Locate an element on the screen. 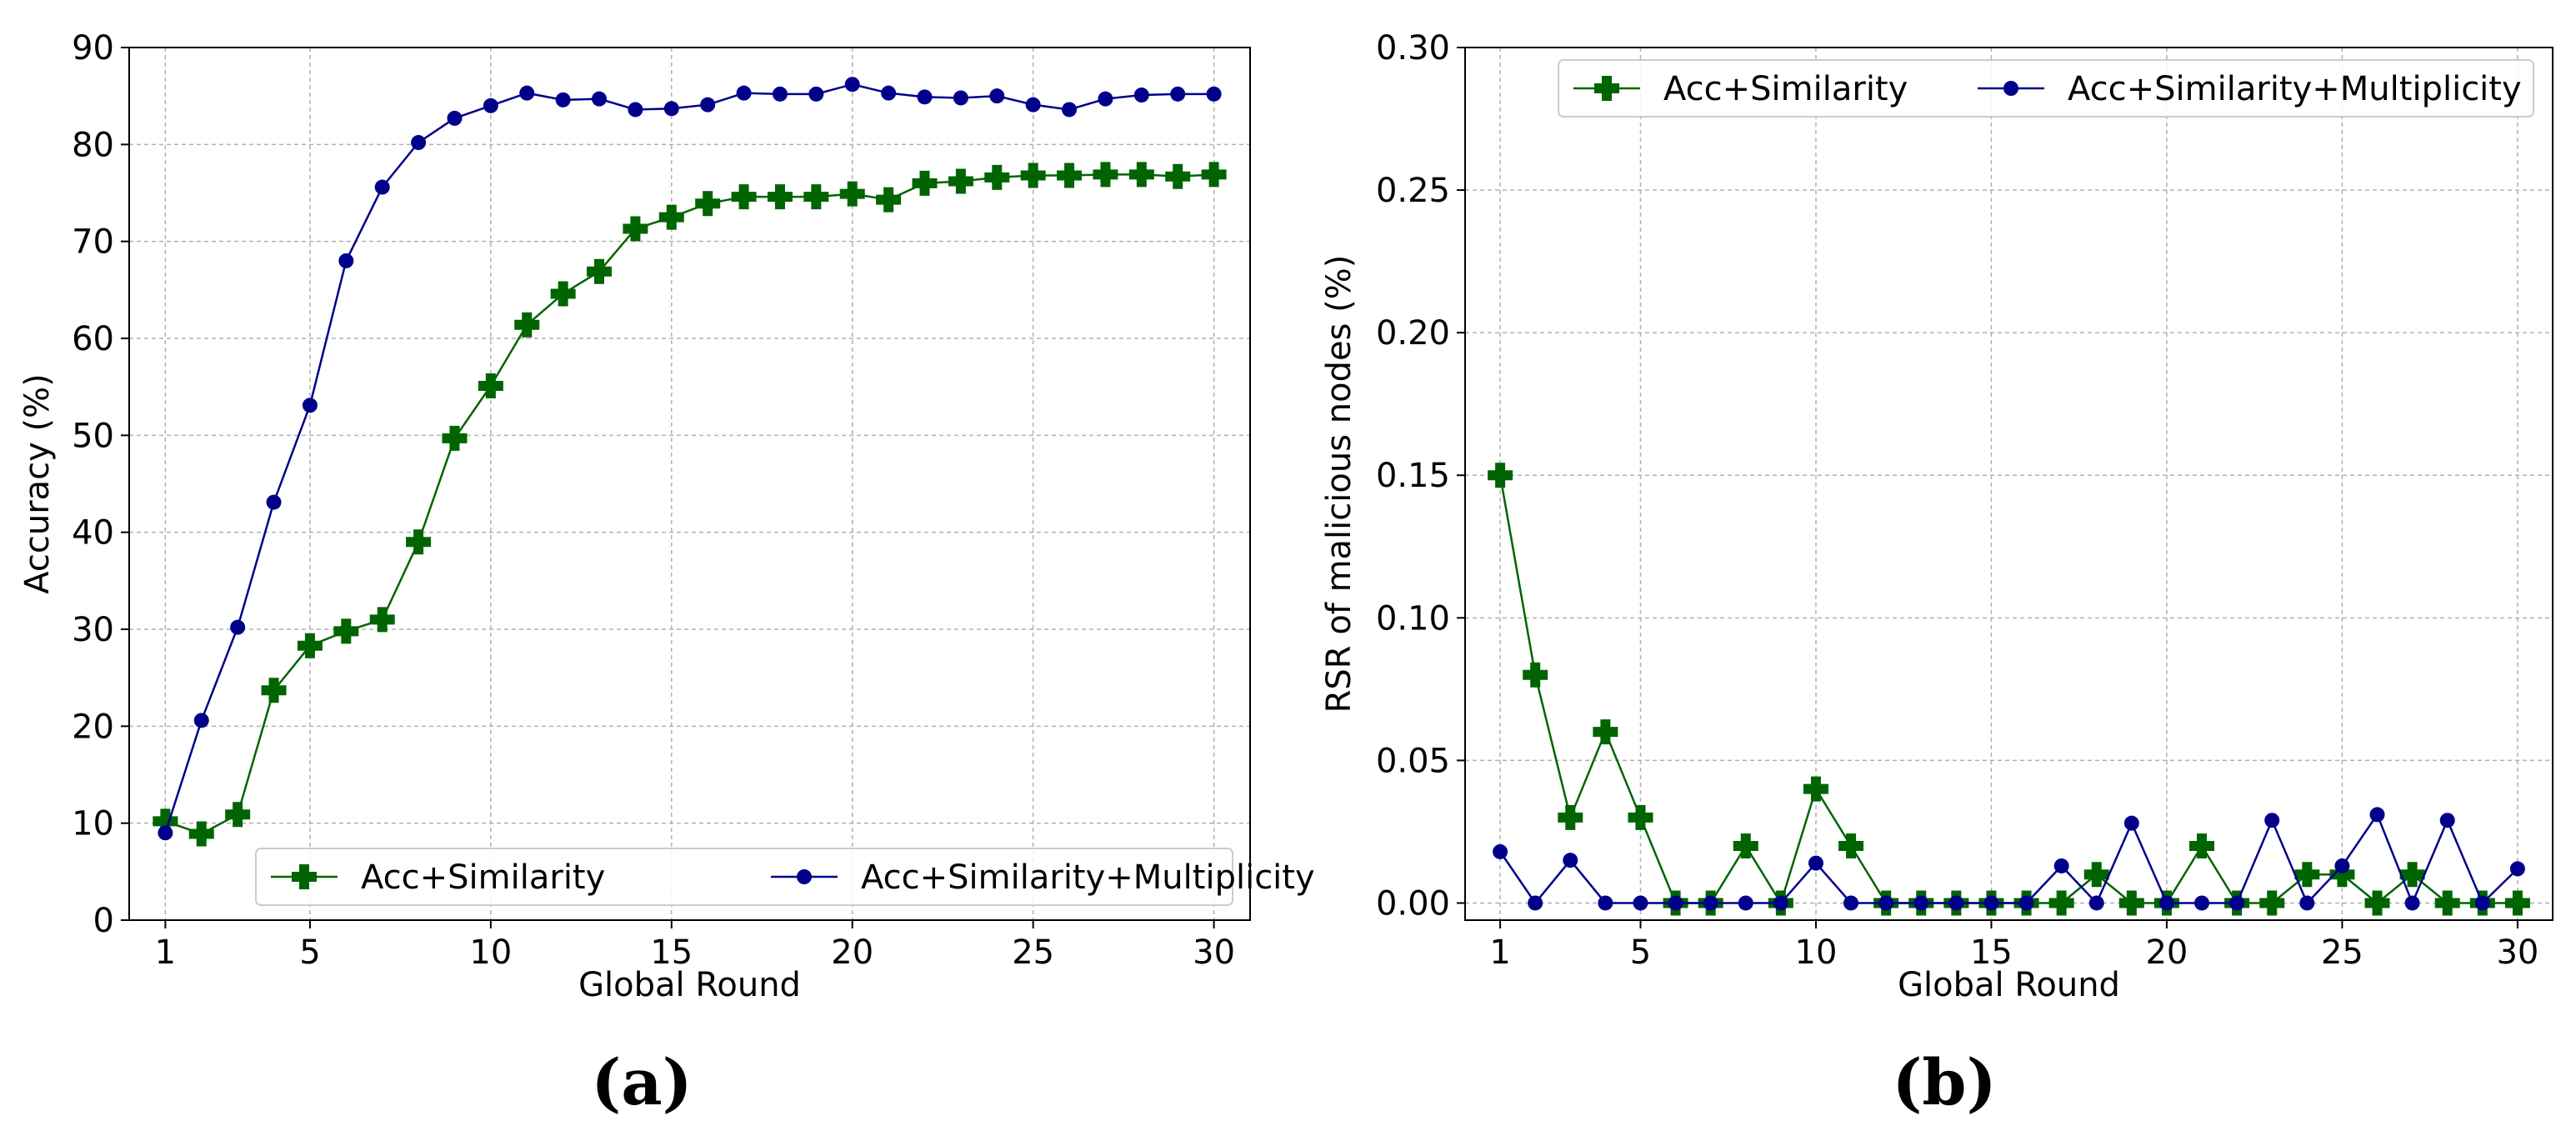  legend-label: Acc+Similarity+Multiplicity is located at coordinates (2295, 89).